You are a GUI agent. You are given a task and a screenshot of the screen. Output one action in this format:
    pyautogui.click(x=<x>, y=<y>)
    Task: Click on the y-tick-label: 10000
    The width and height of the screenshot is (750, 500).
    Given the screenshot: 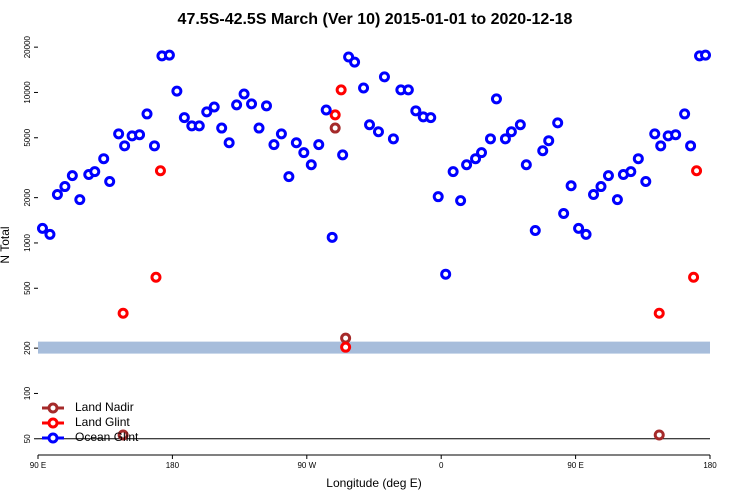 What is the action you would take?
    pyautogui.click(x=27, y=92)
    